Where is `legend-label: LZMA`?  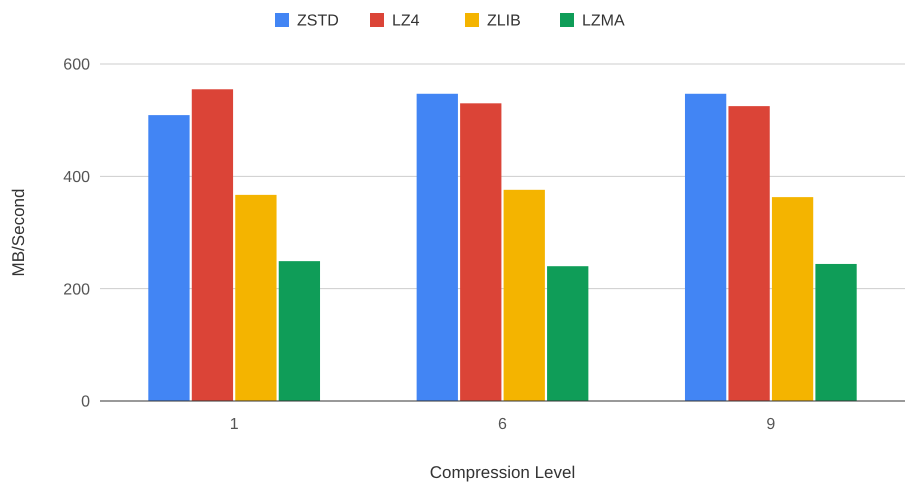 legend-label: LZMA is located at coordinates (603, 21).